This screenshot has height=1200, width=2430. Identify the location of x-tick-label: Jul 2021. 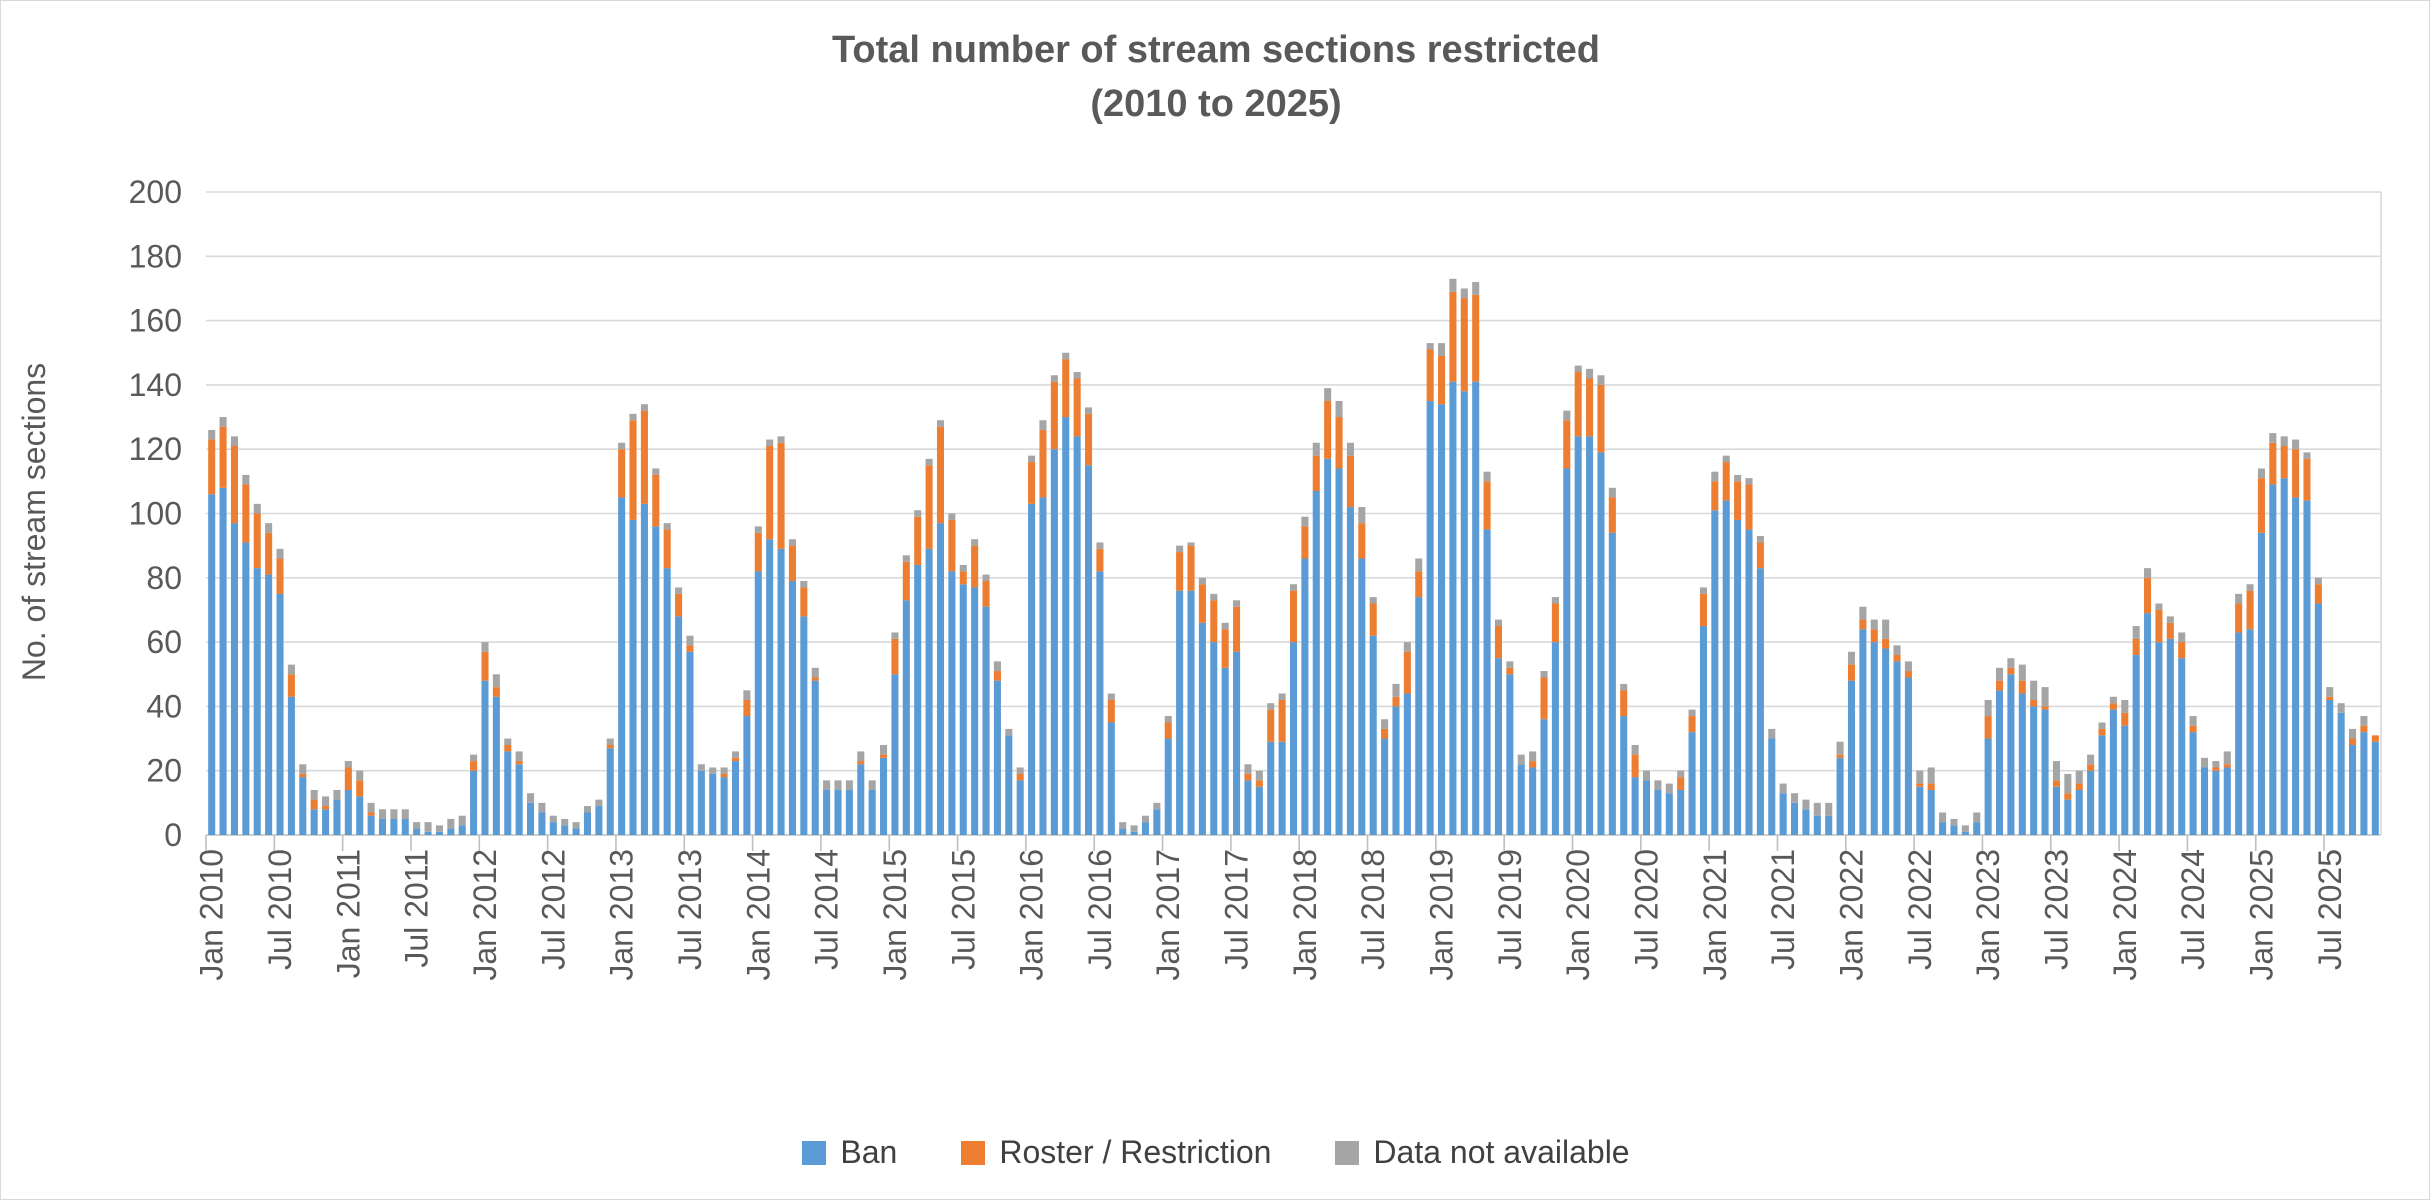
(1783, 909).